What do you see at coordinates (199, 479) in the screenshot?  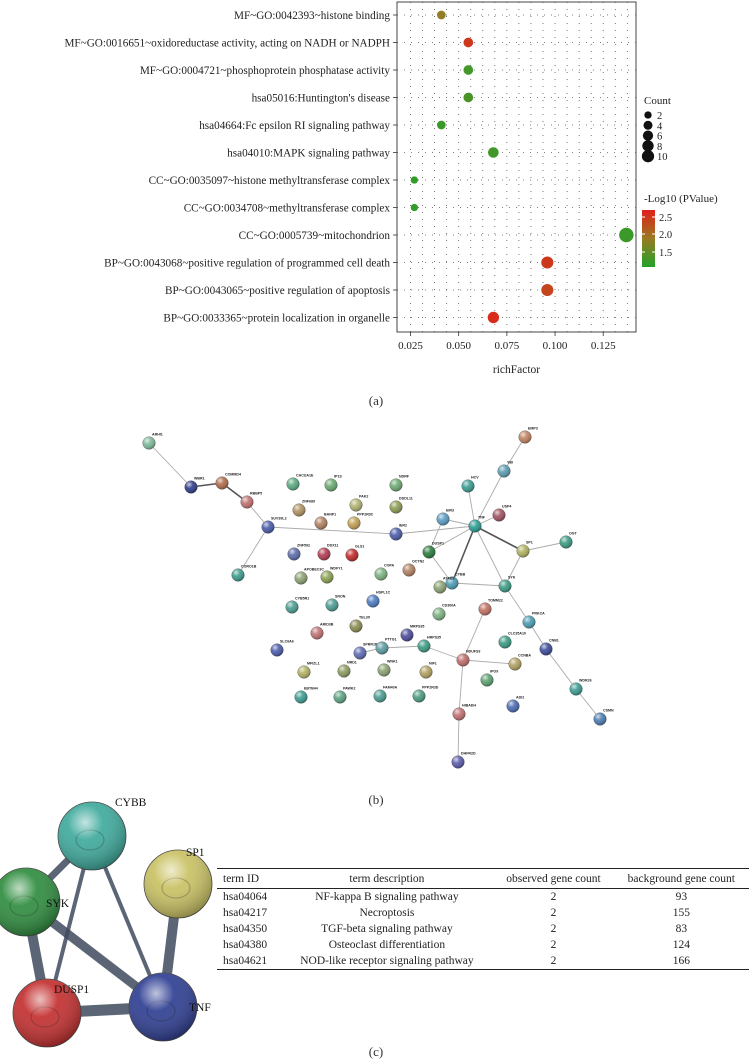 I see `network-node-label: WBR1` at bounding box center [199, 479].